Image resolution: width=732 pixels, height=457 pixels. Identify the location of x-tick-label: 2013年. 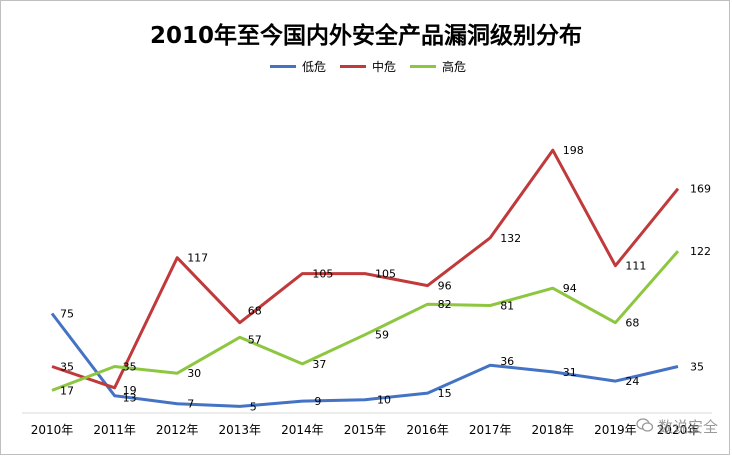
(240, 430).